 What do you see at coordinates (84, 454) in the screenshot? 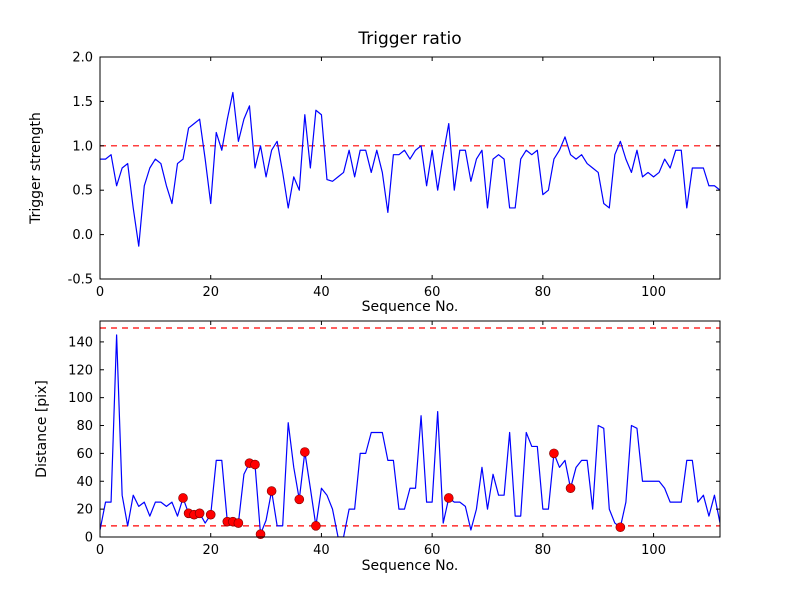
I see `y-tick-label: 60` at bounding box center [84, 454].